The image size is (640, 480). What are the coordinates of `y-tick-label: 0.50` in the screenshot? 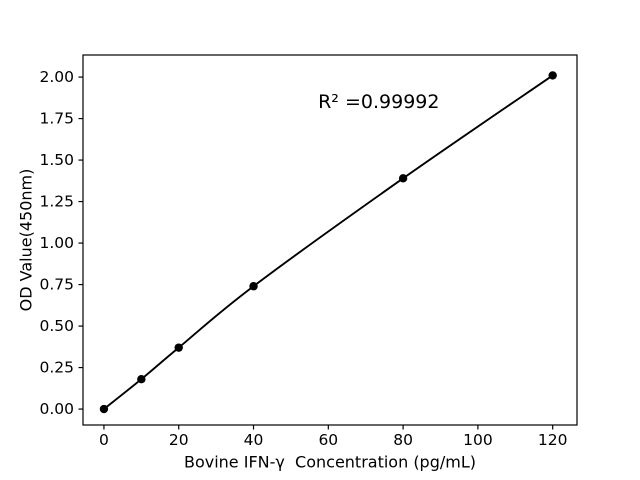 It's located at (56, 326).